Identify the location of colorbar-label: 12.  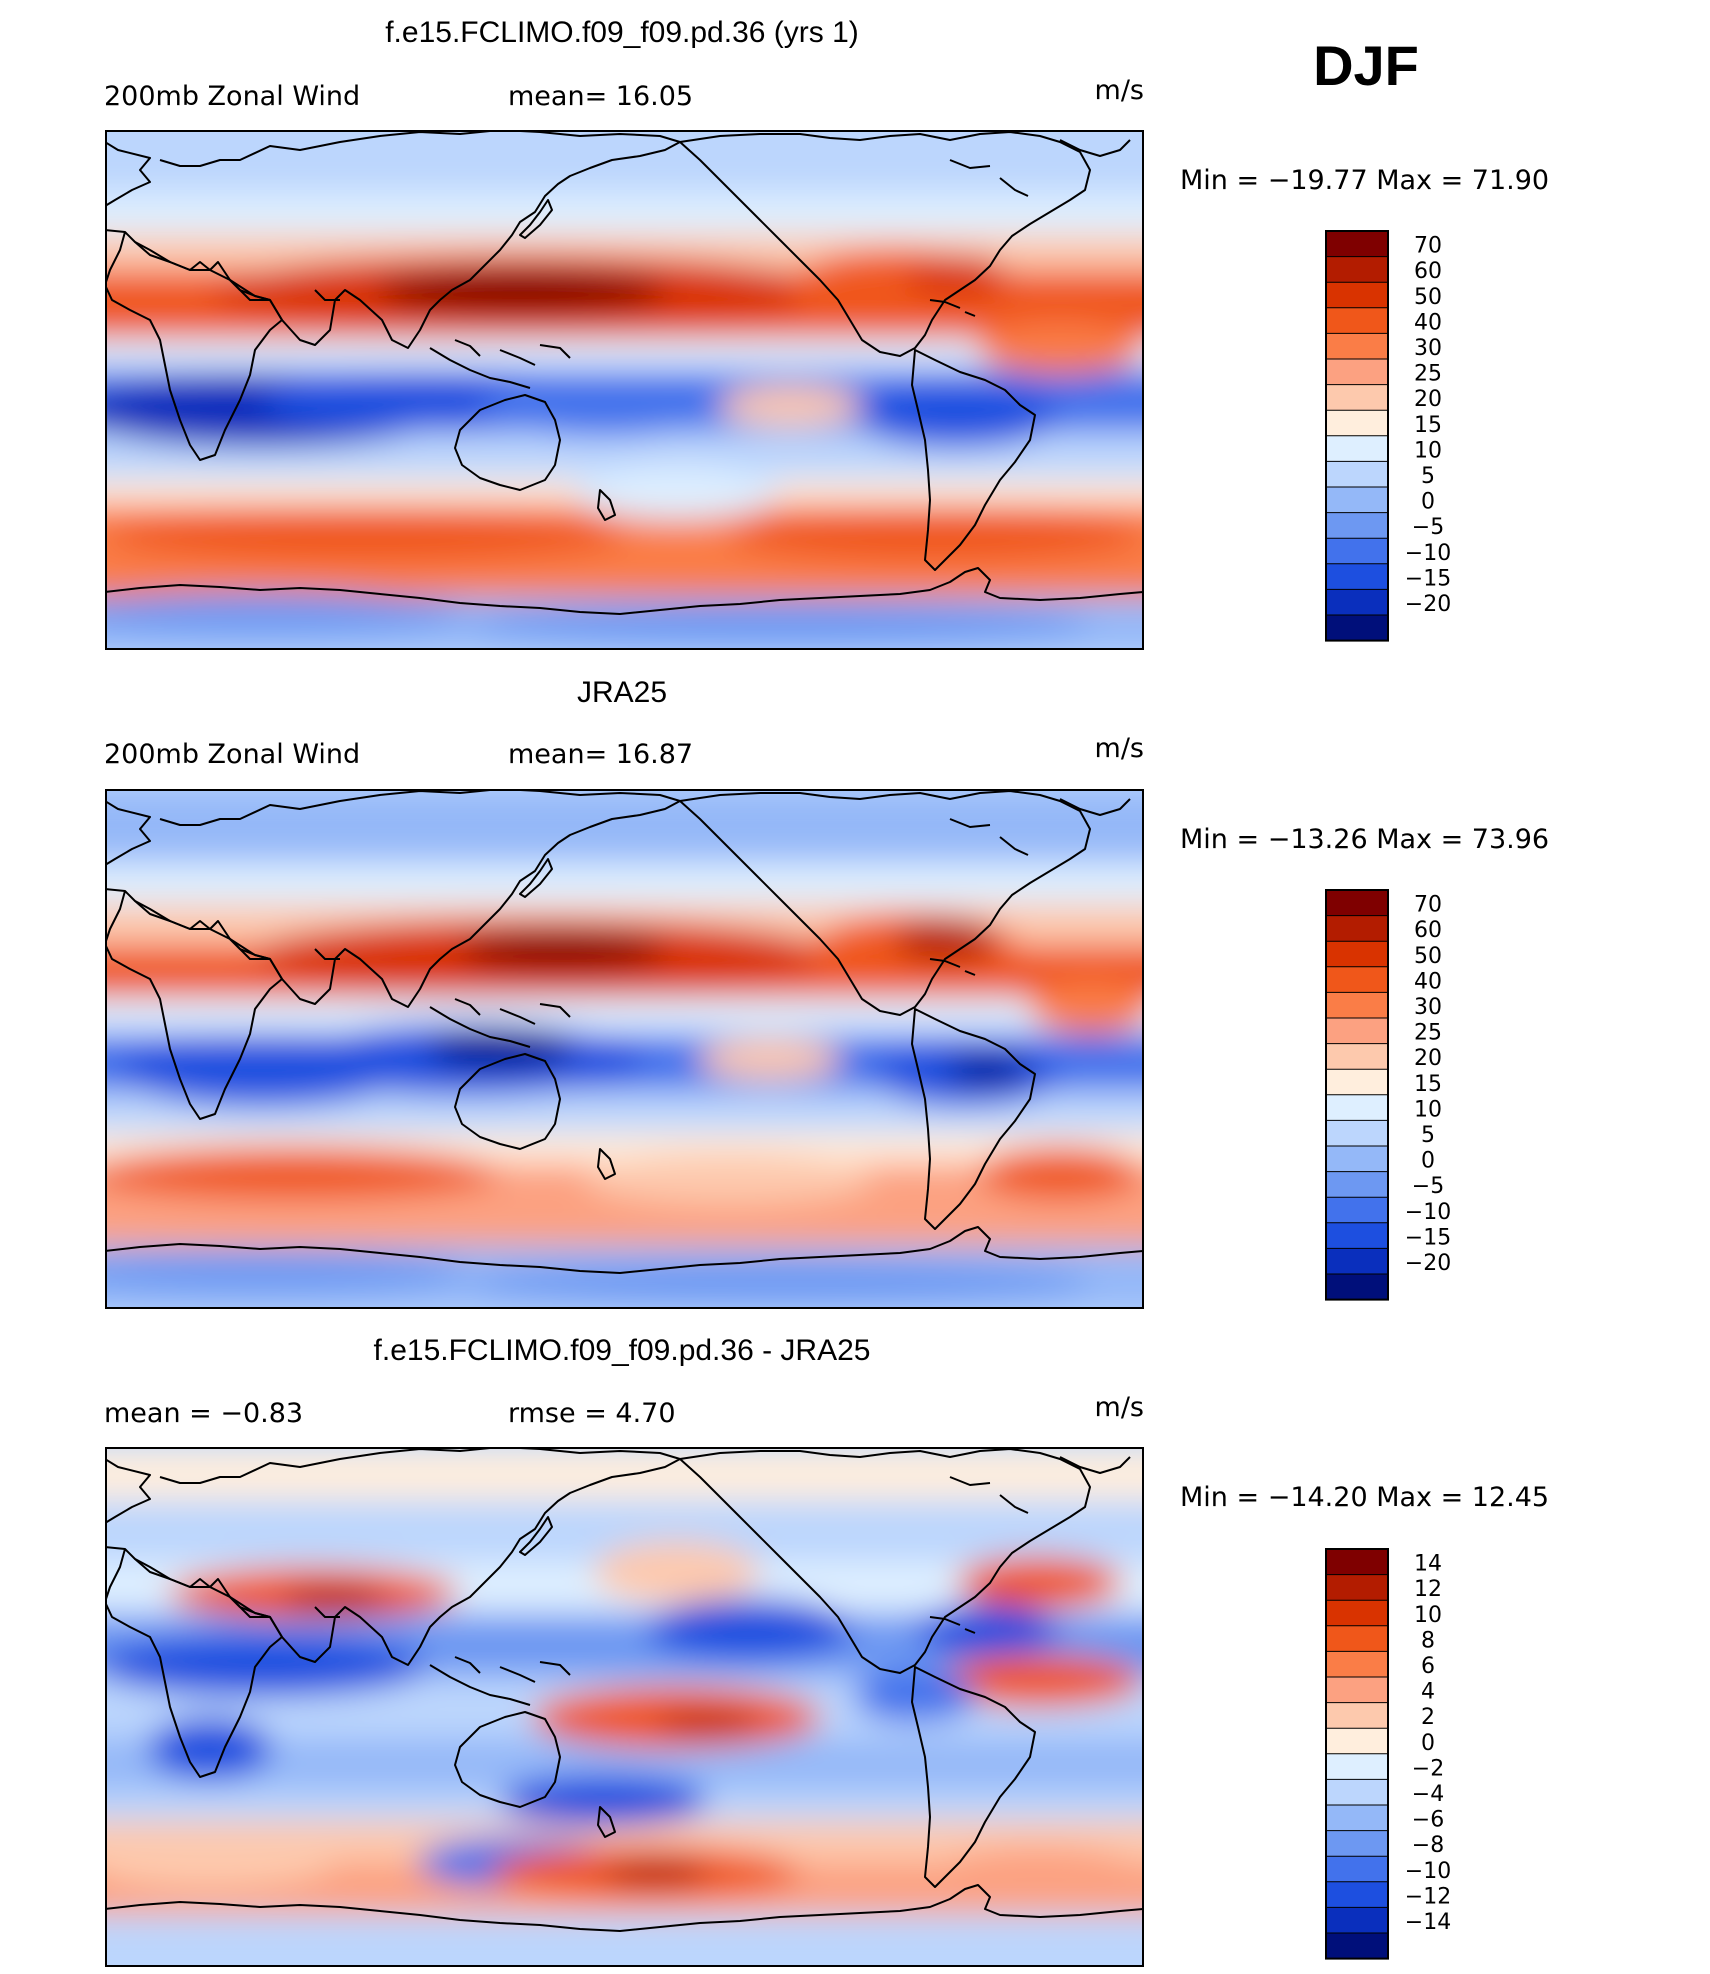
(1428, 1589).